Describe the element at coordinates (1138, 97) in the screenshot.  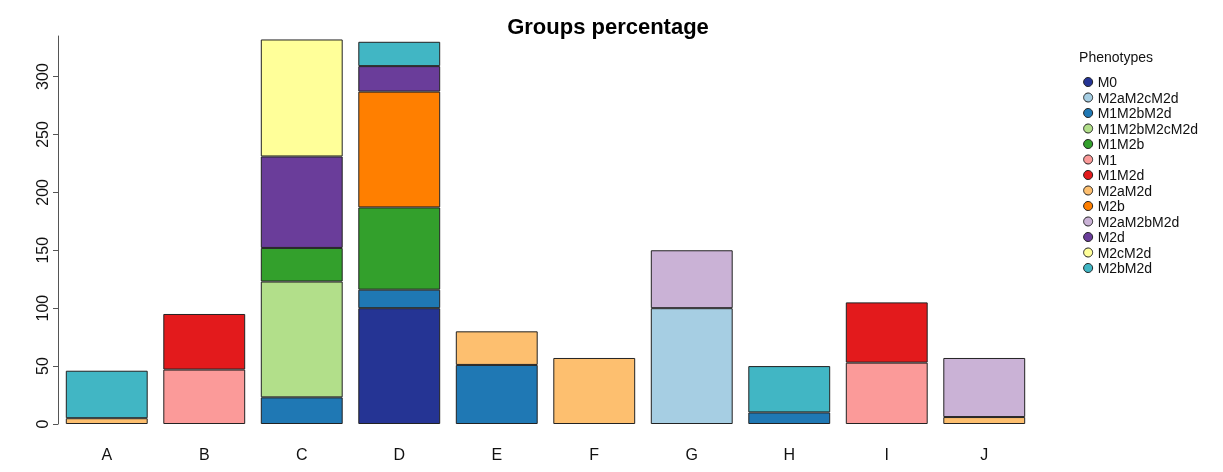
I see `legend-label: M2aM2cM2d` at that location.